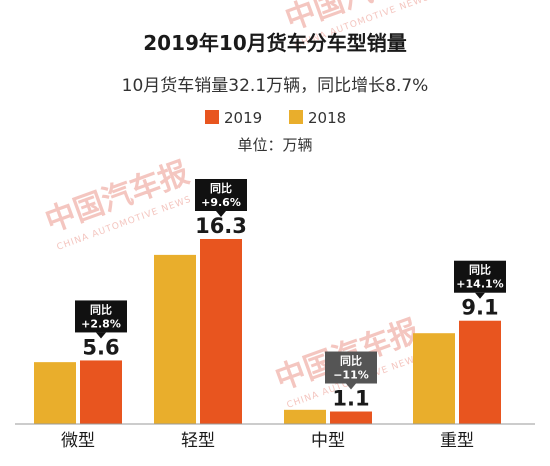  Describe the element at coordinates (101, 309) in the screenshot. I see `yoy-badge-label-0: 同比` at that location.